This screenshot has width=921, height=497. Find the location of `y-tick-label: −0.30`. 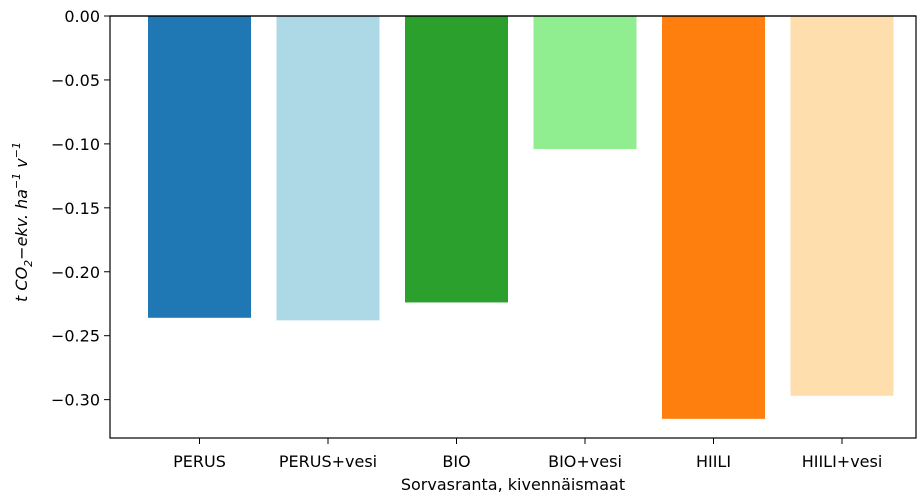

y-tick-label: −0.30 is located at coordinates (75, 400).